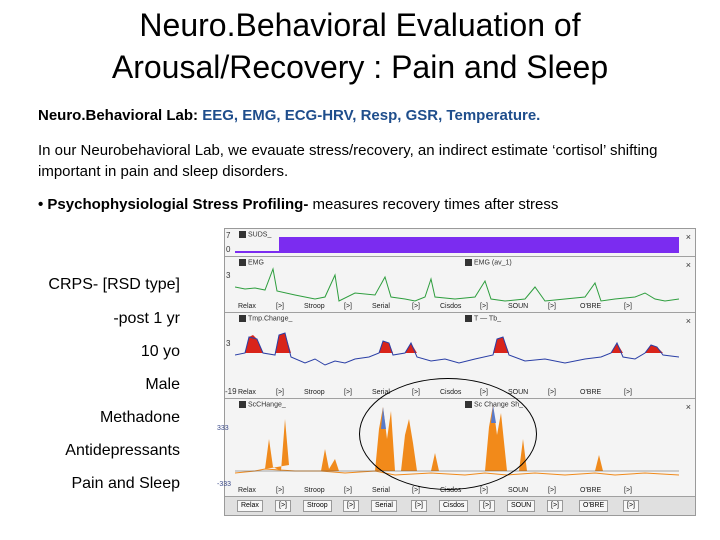  I want to click on emg-y-axis: 3, so click(230, 284).